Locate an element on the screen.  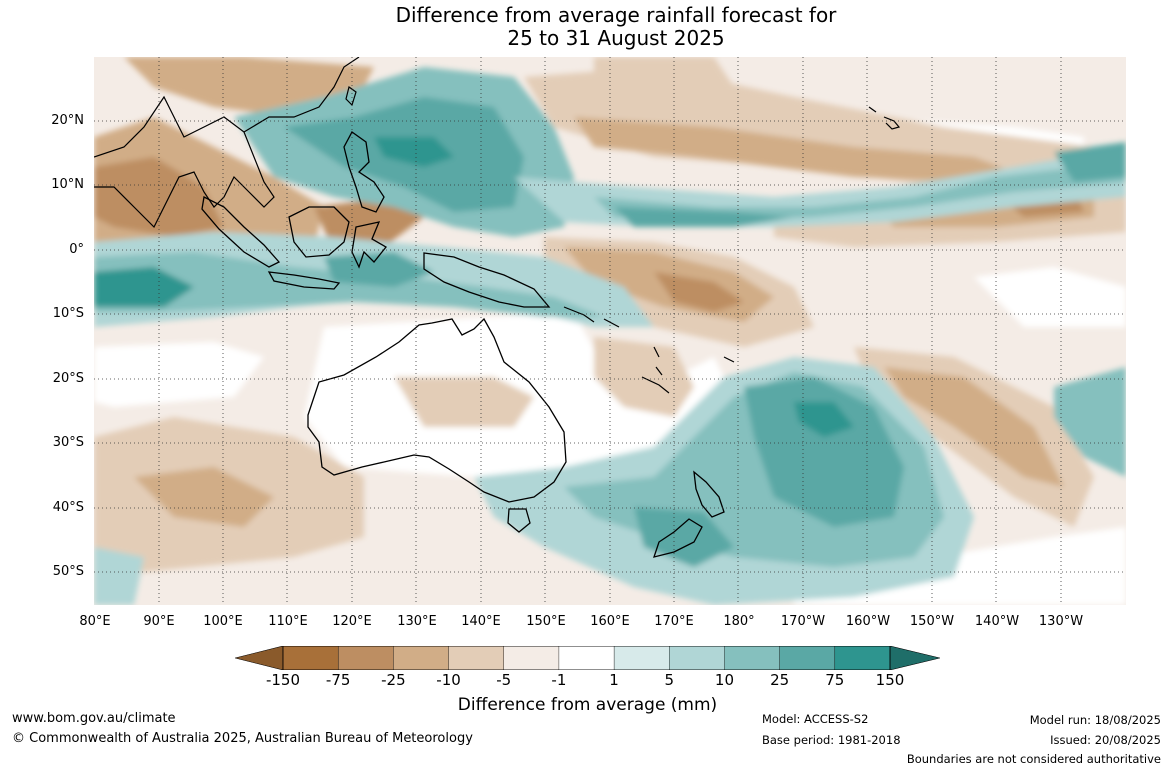
colorbar-tick-label: -150 is located at coordinates (283, 680).